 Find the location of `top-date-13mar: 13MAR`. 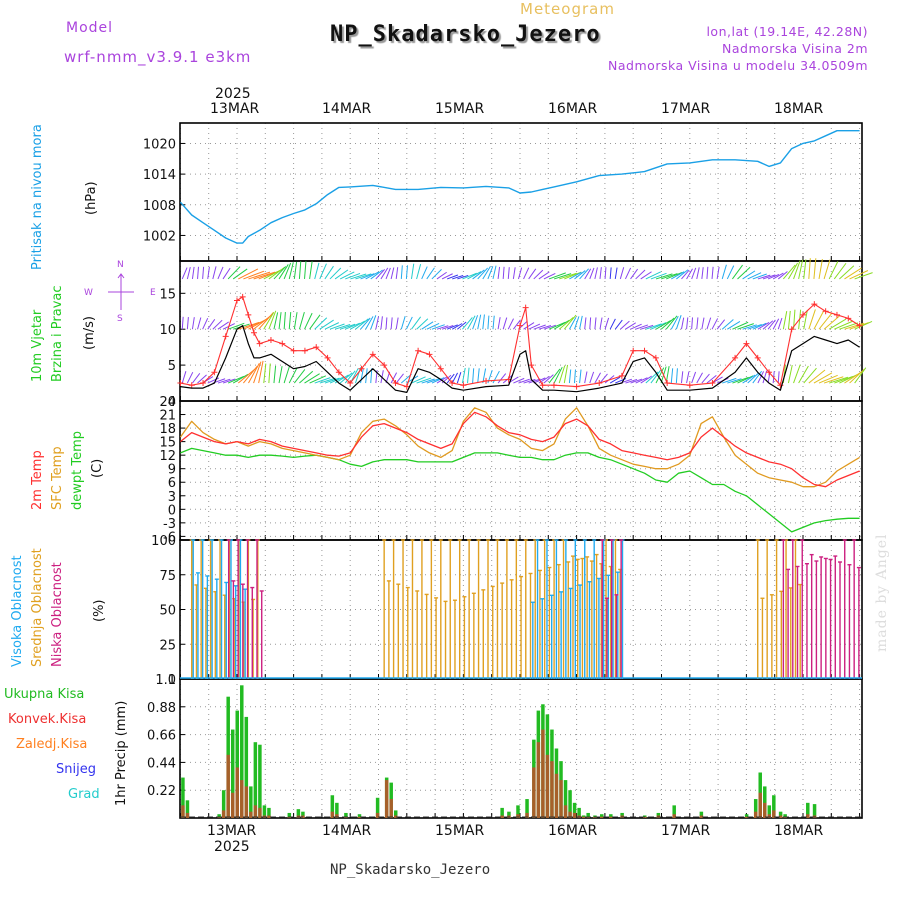

top-date-13mar: 13MAR is located at coordinates (235, 109).